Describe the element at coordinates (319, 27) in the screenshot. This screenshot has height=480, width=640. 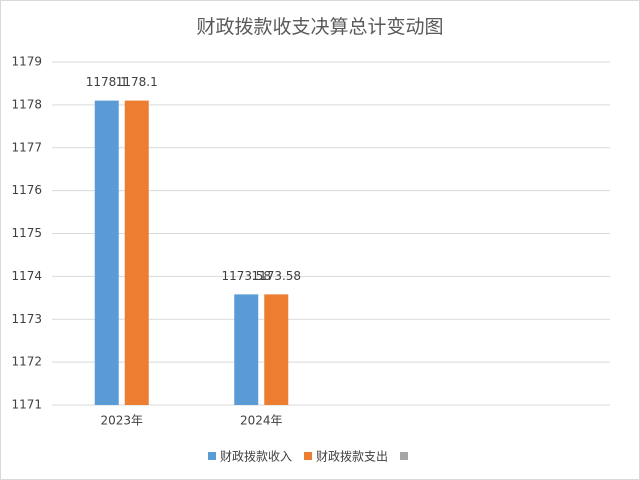
I see `chart-title: 财政拨款收支决算总计变动图` at that location.